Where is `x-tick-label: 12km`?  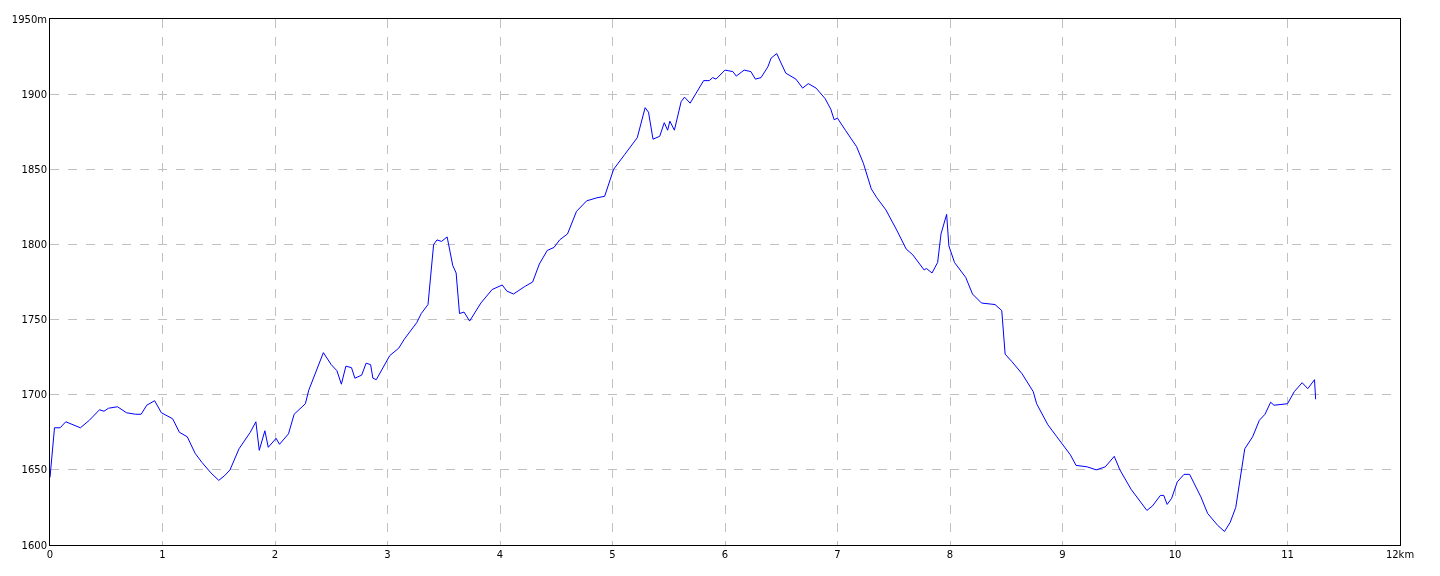 x-tick-label: 12km is located at coordinates (1400, 554).